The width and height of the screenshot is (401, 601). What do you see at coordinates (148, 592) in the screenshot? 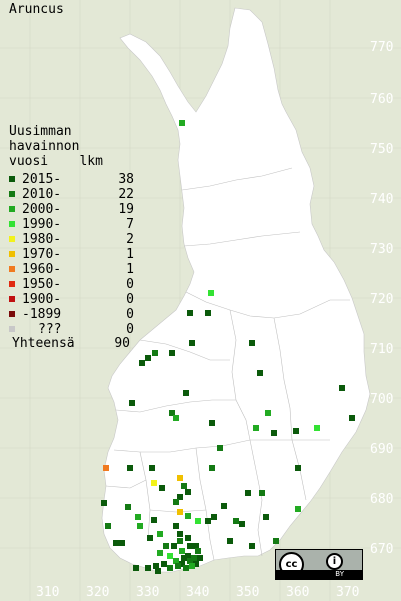
I see `x-label-330: 330` at bounding box center [148, 592].